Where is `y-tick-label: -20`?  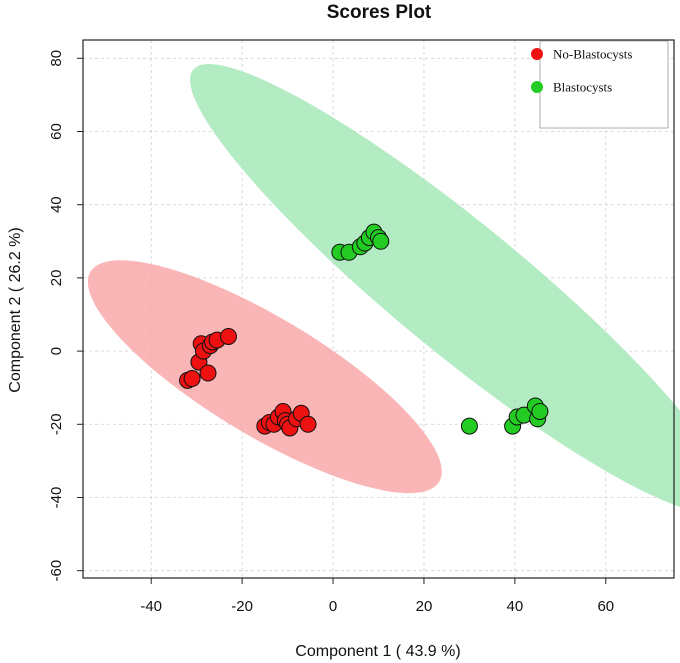 y-tick-label: -20 is located at coordinates (56, 424).